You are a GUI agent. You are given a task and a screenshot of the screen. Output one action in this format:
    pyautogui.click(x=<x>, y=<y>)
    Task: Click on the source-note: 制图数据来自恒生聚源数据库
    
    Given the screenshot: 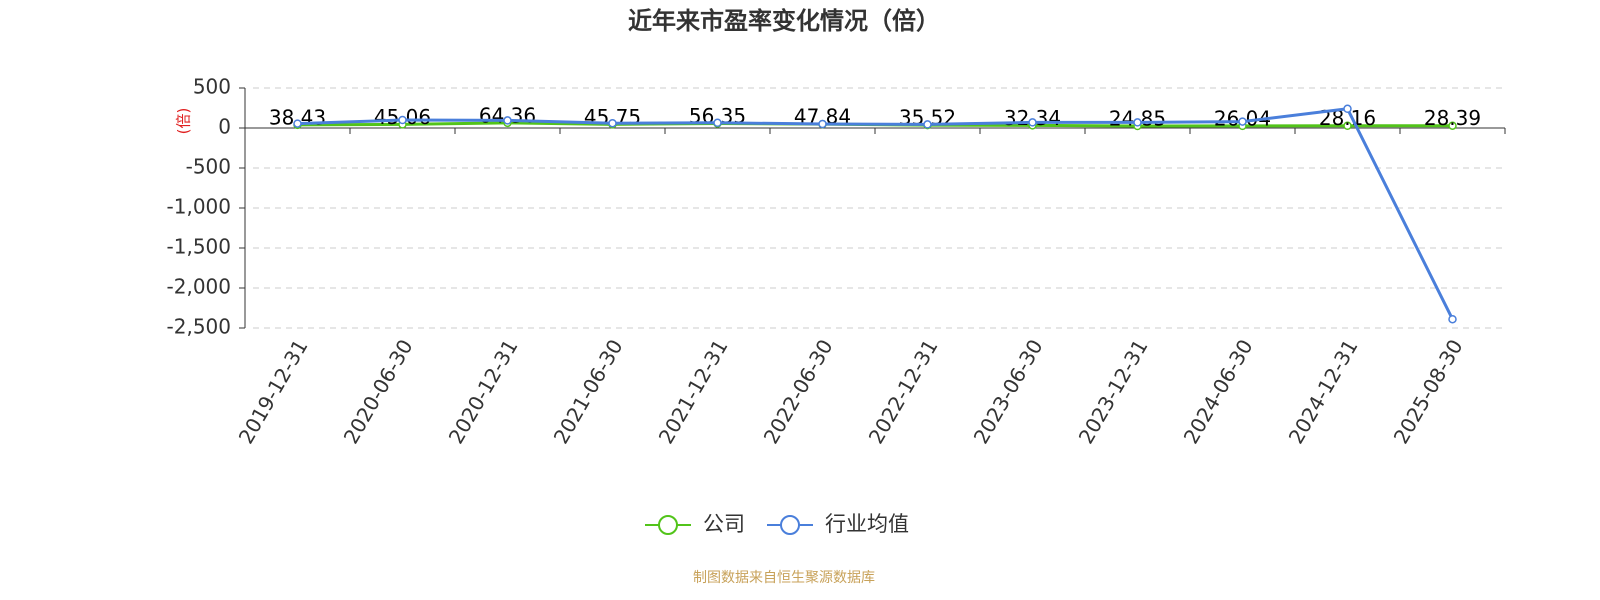 What is the action you would take?
    pyautogui.click(x=784, y=578)
    